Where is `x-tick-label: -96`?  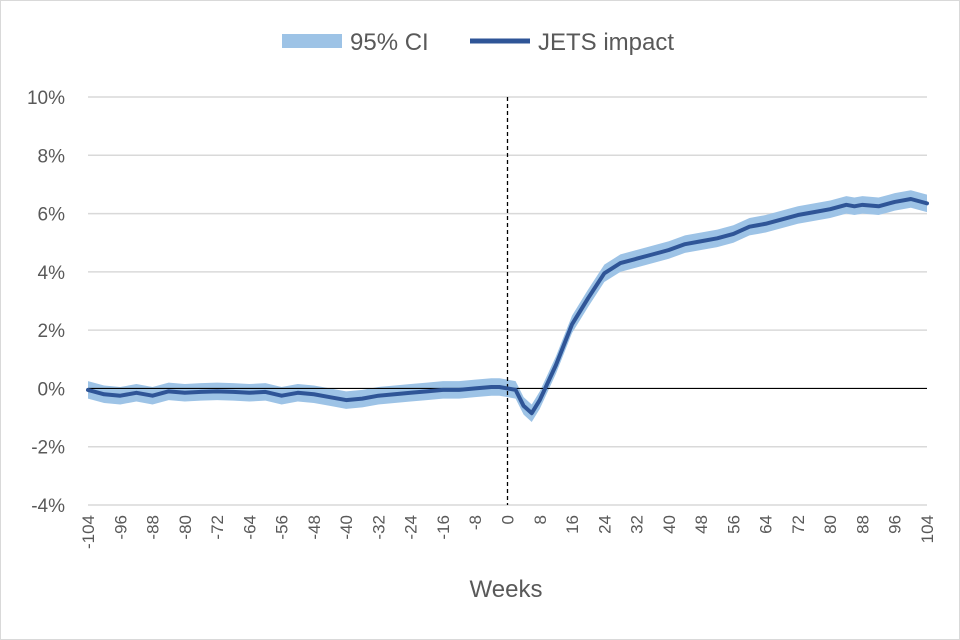
x-tick-label: -96 is located at coordinates (120, 527).